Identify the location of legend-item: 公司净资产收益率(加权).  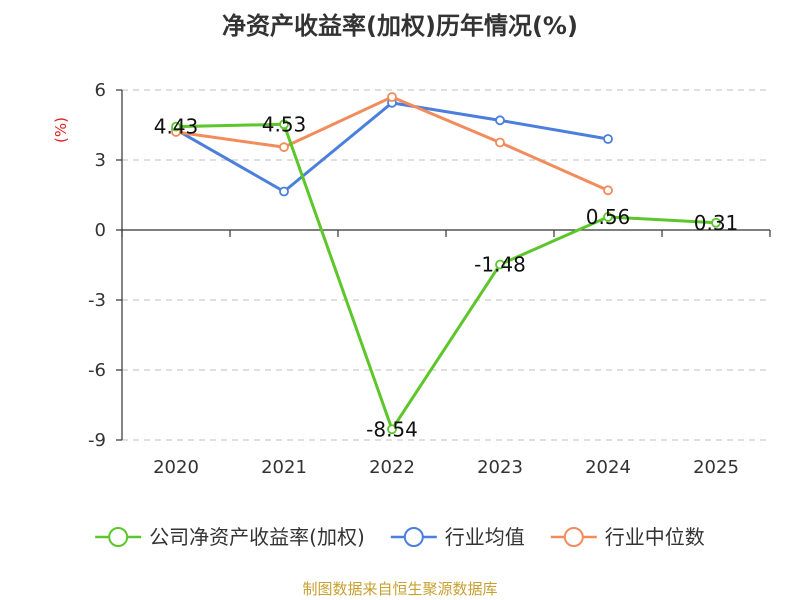
(230, 537).